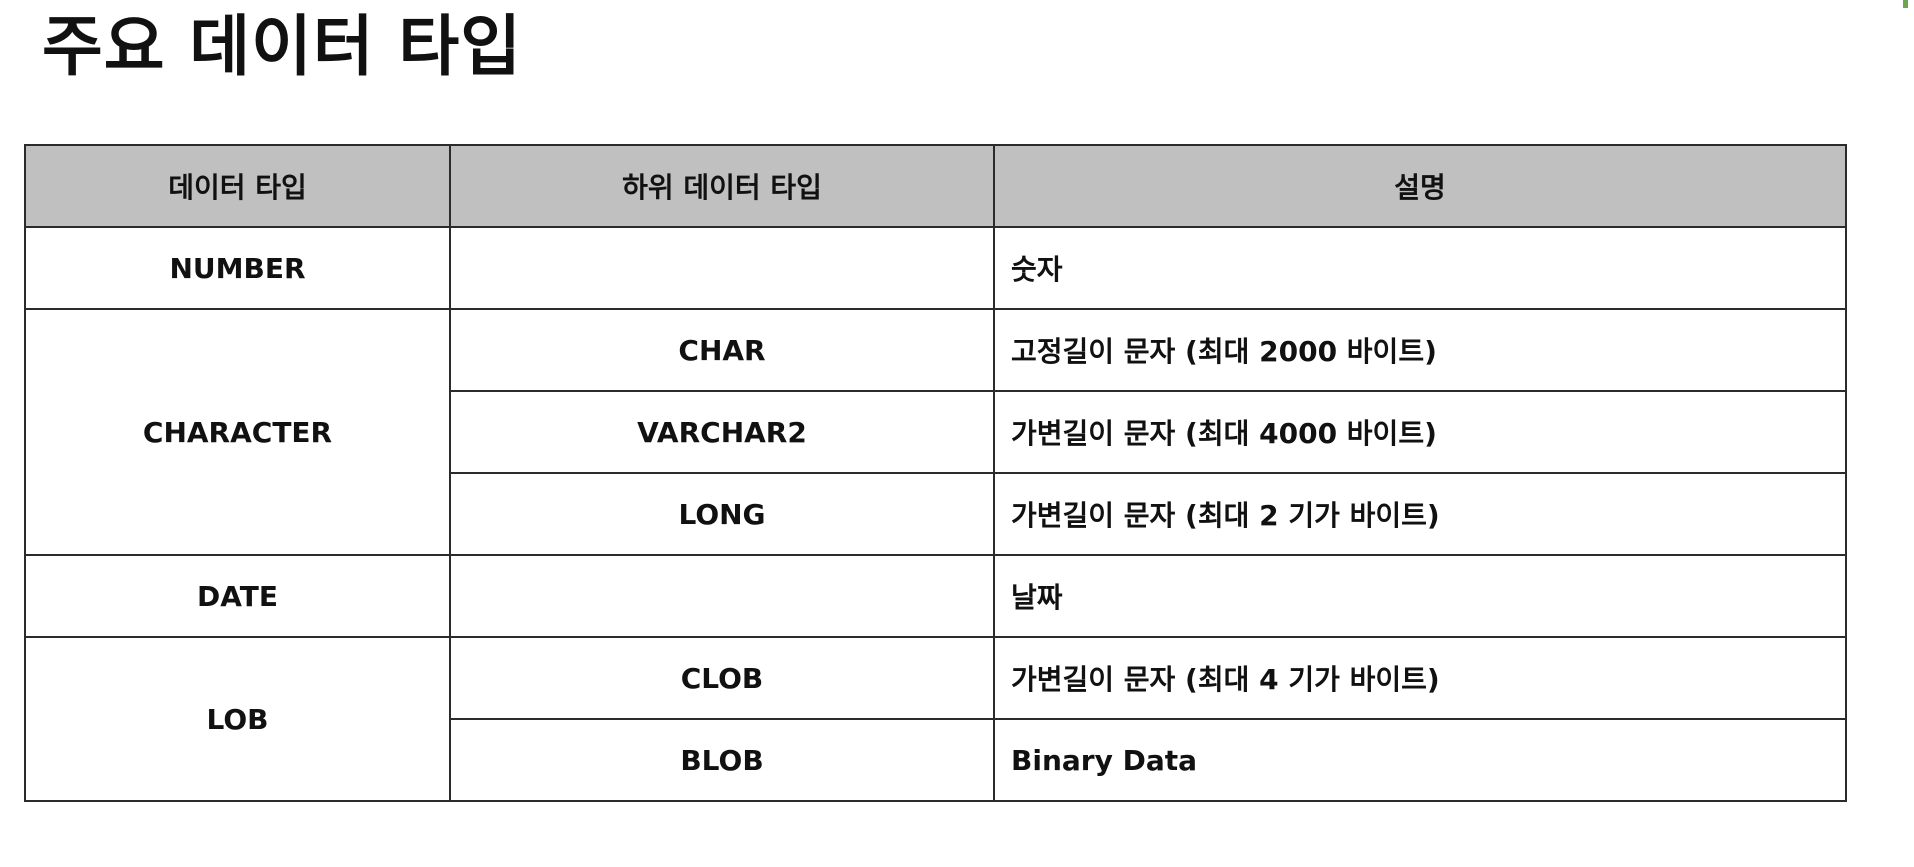  What do you see at coordinates (722, 350) in the screenshot?
I see `subtype-cell: CHAR` at bounding box center [722, 350].